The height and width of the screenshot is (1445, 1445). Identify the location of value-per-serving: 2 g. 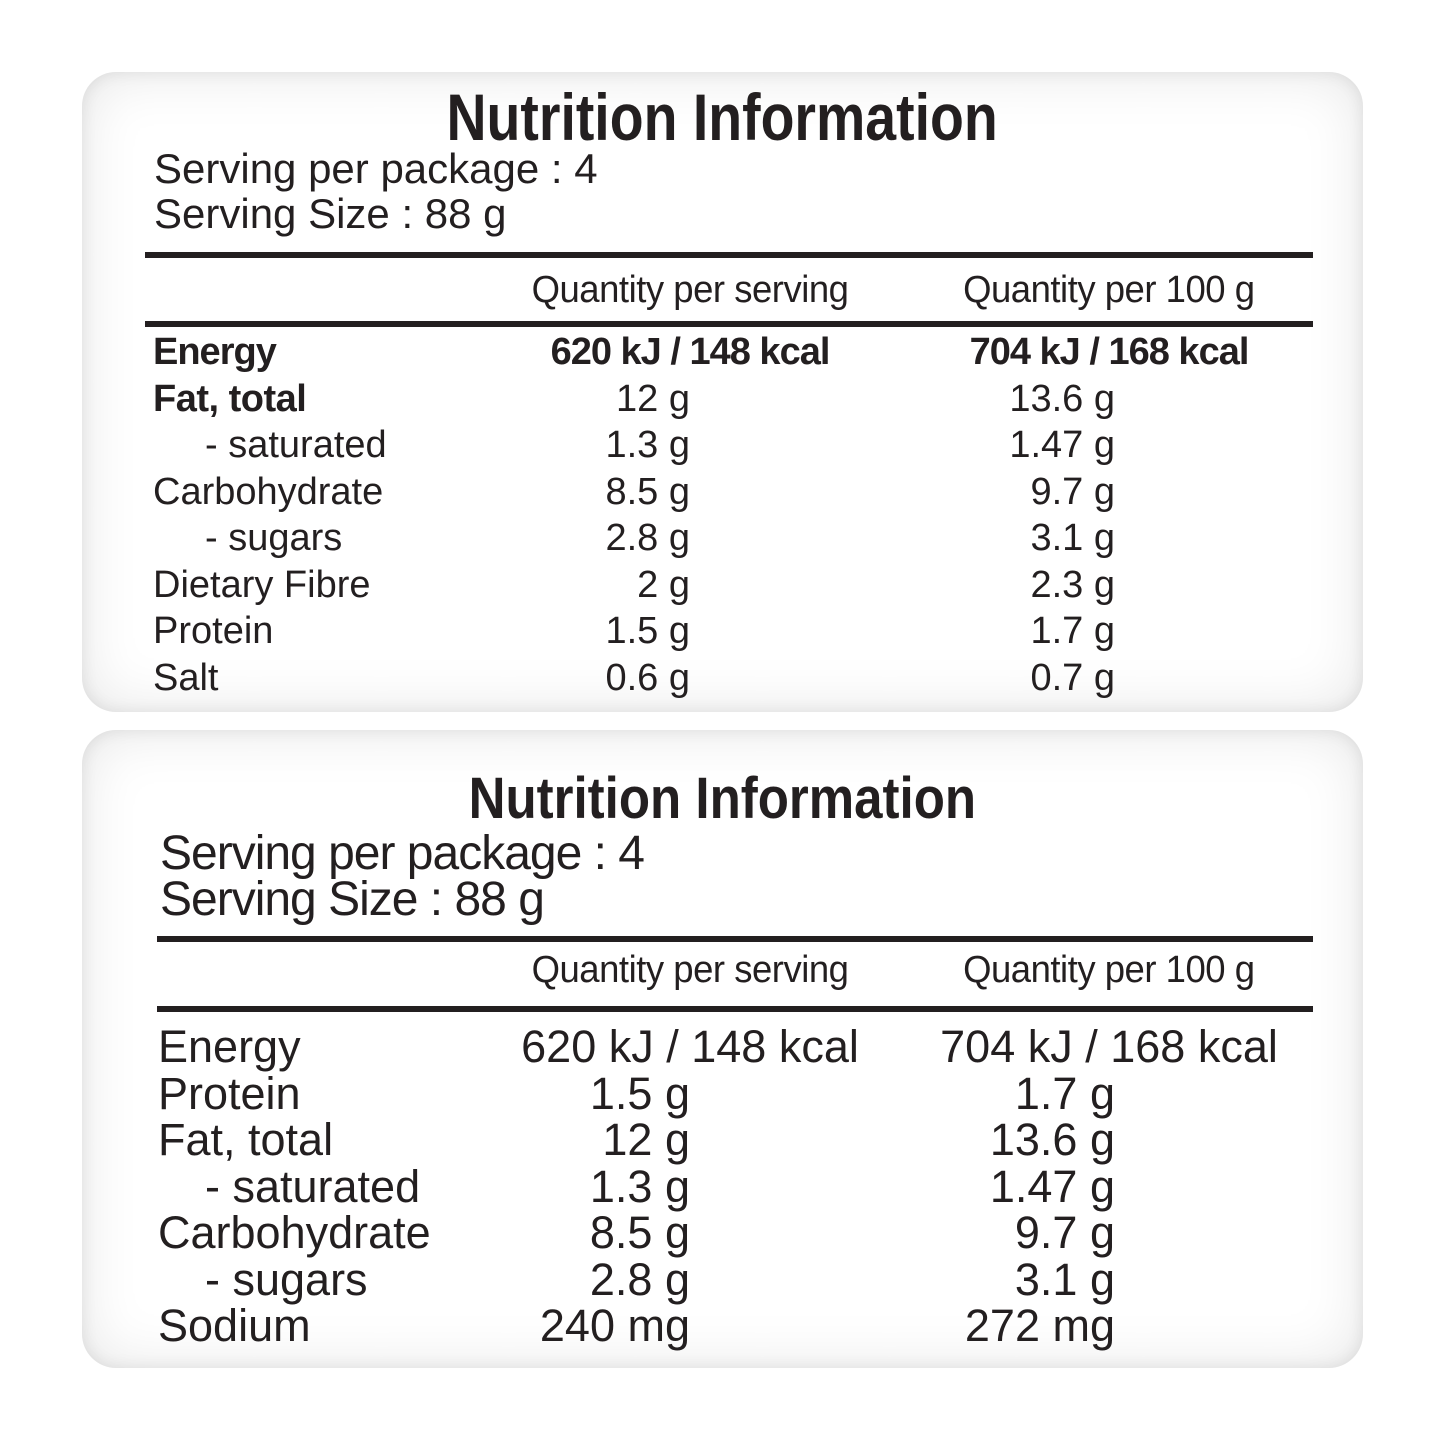
(663, 584).